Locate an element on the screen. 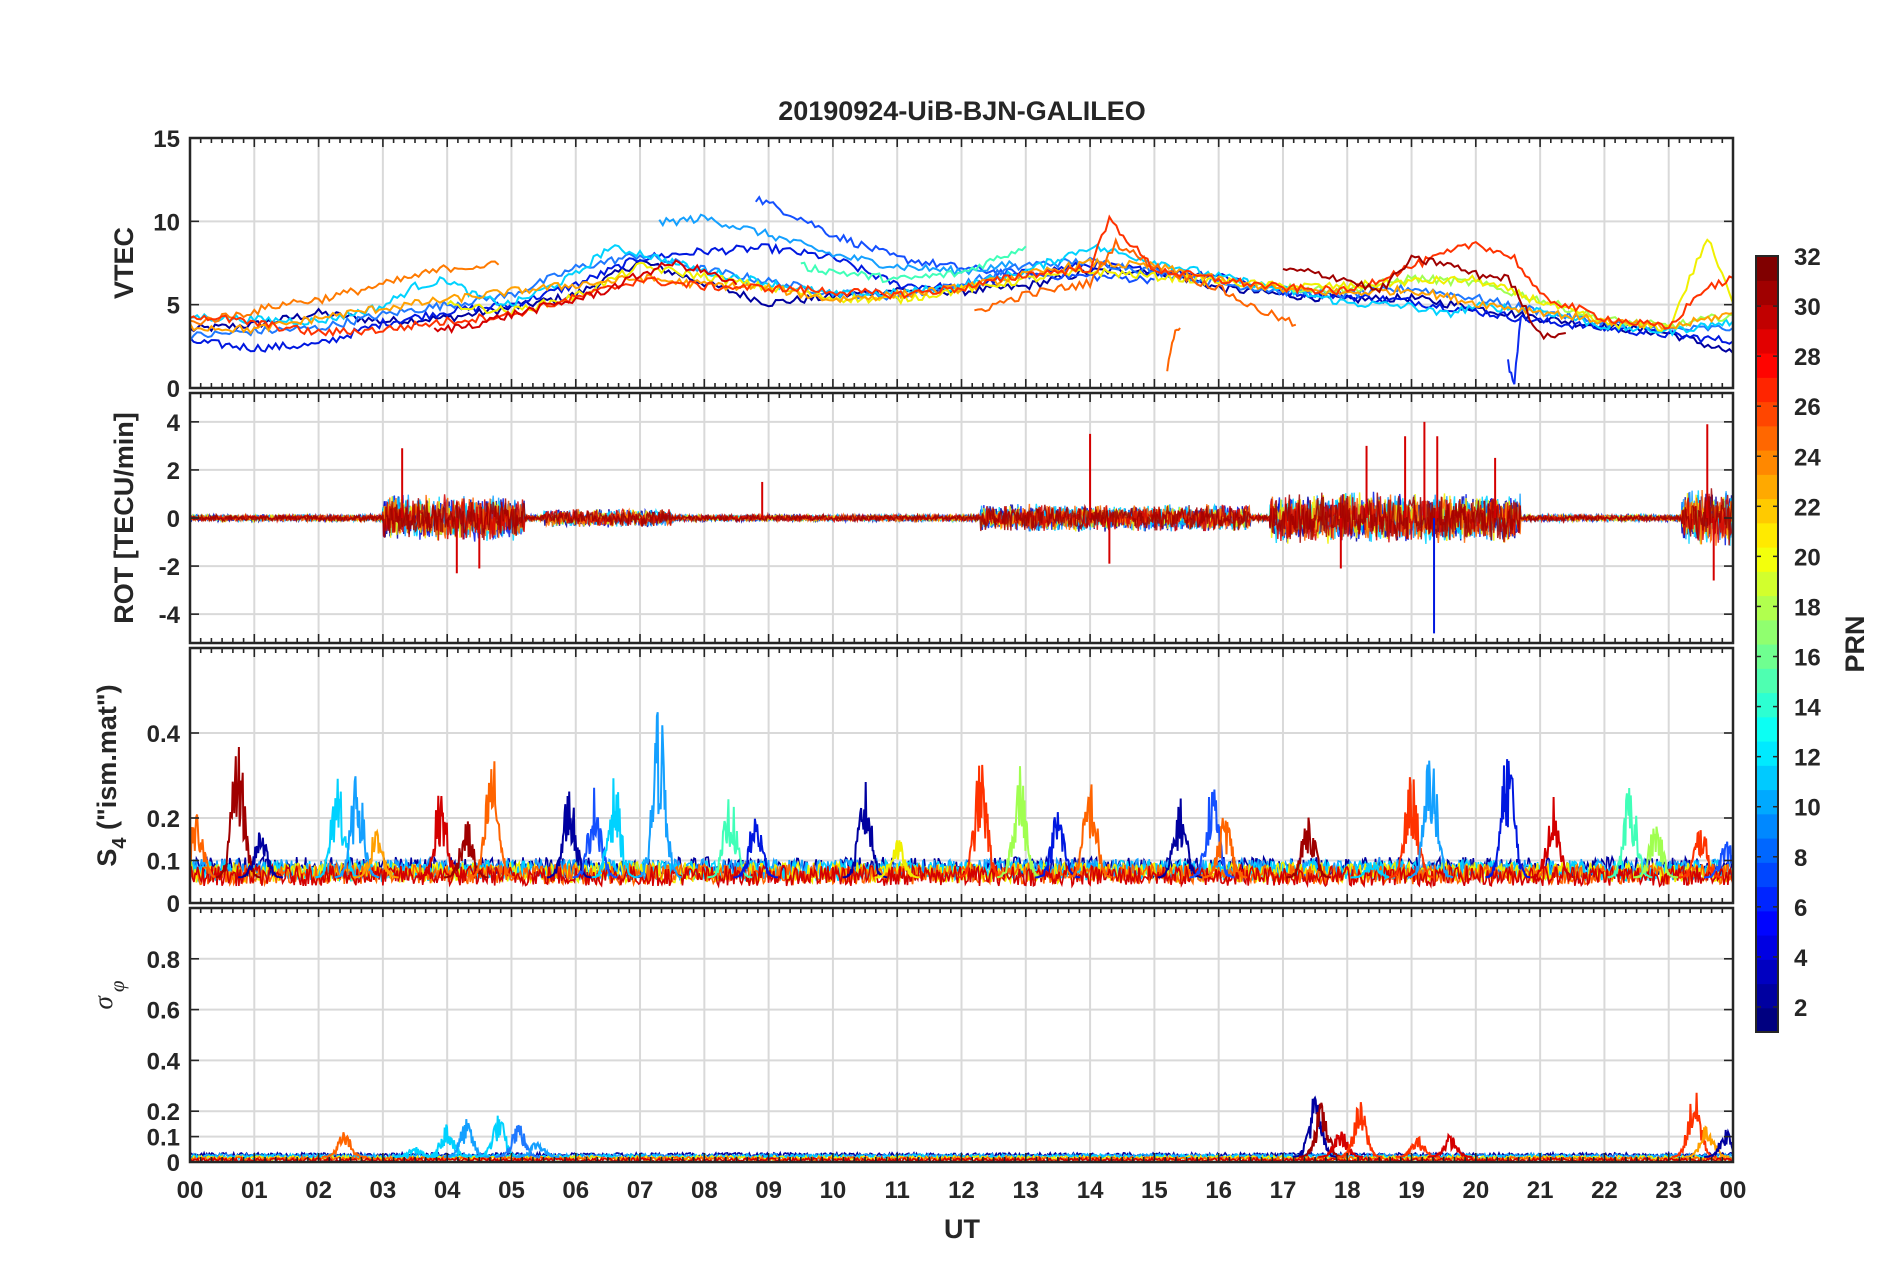 This screenshot has height=1272, width=1902. colorbar-frame is located at coordinates (1767, 644).